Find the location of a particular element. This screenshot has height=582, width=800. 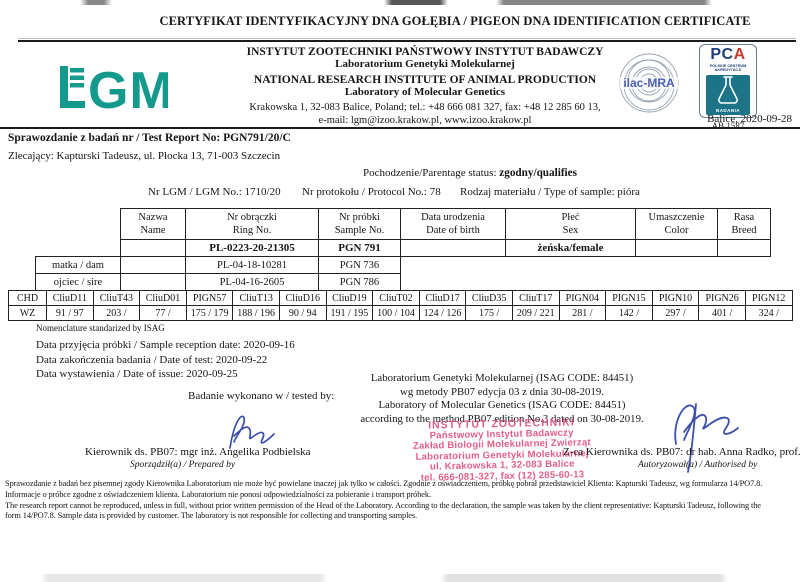

scan-artifact-top is located at coordinates (400, 2).